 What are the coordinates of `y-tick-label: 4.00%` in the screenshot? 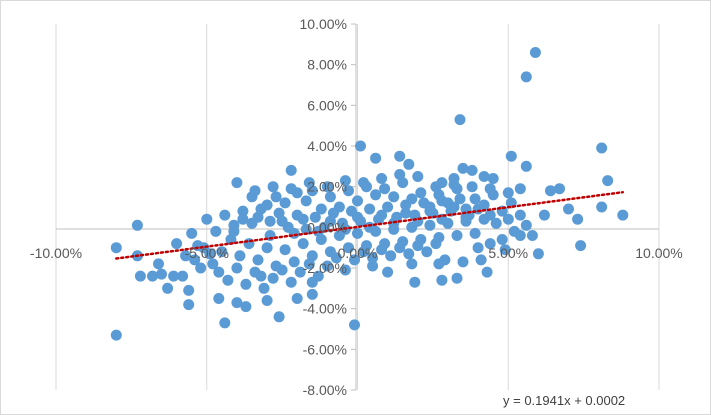 It's located at (327, 146).